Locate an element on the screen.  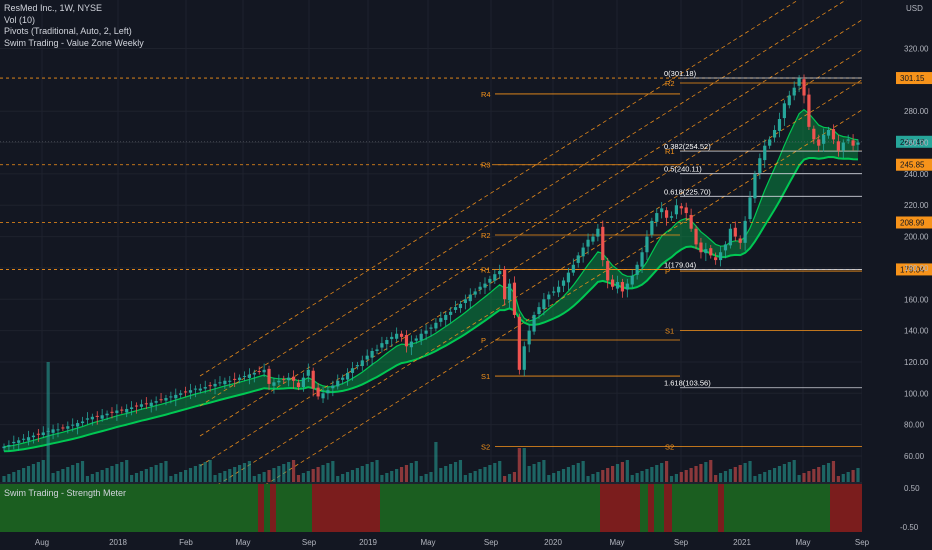
pivot-label-R4: R4 is located at coordinates (486, 94).